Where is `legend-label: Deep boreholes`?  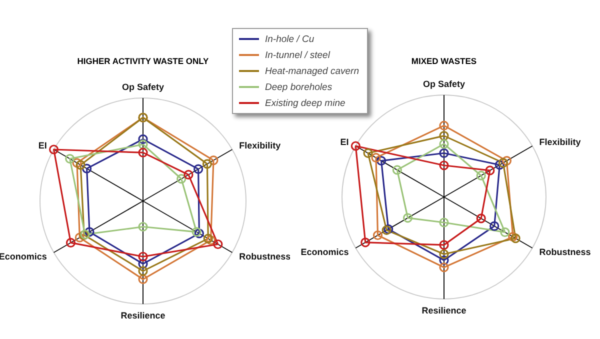 legend-label: Deep boreholes is located at coordinates (298, 87).